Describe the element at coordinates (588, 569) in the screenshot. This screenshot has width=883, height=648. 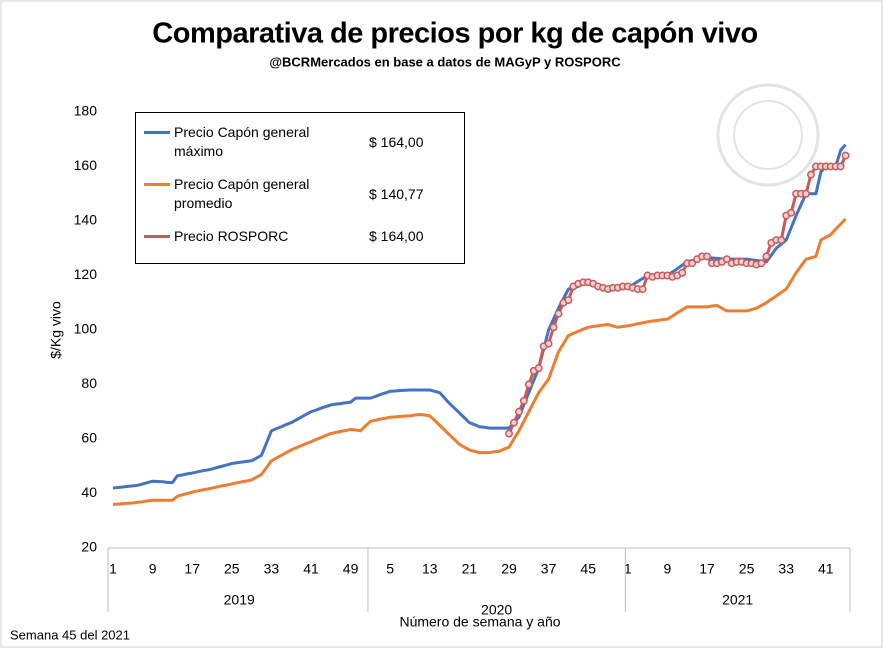
I see `x-tick-label: 45` at that location.